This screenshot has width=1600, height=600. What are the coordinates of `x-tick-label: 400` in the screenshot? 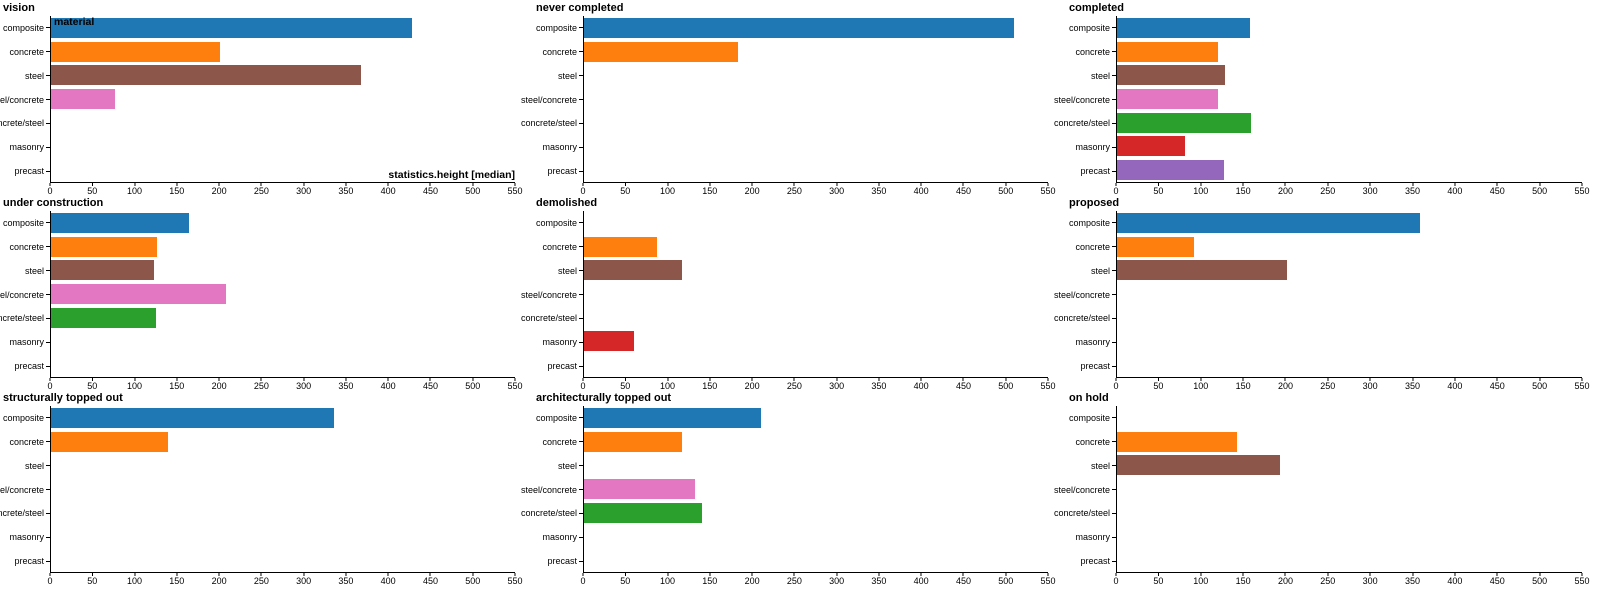 It's located at (1455, 191).